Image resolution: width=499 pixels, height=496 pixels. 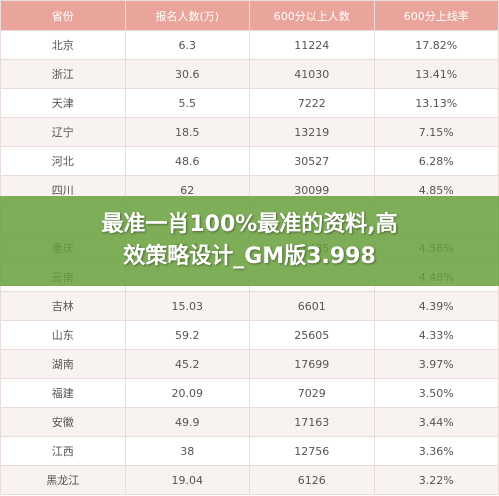 What do you see at coordinates (63, 306) in the screenshot?
I see `table-cell: 吉林` at bounding box center [63, 306].